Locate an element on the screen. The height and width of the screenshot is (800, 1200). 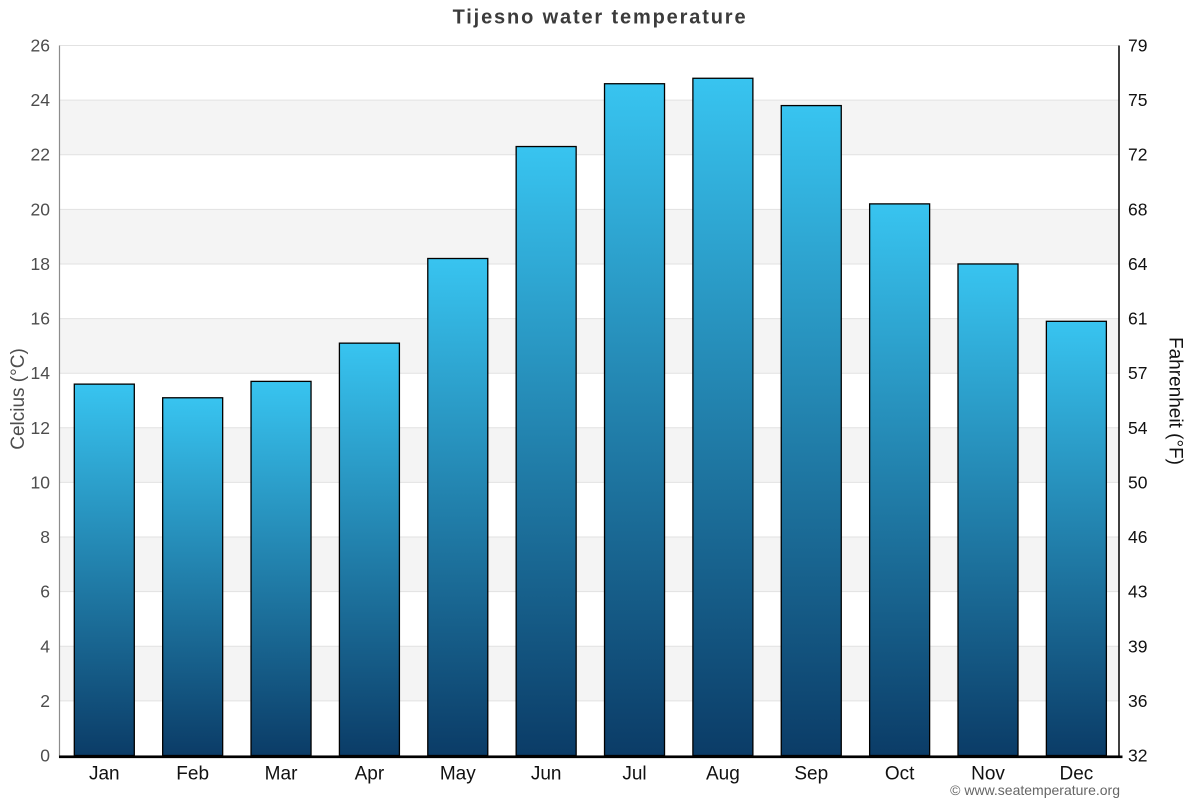
svg-text: 32 is located at coordinates (1137, 756).